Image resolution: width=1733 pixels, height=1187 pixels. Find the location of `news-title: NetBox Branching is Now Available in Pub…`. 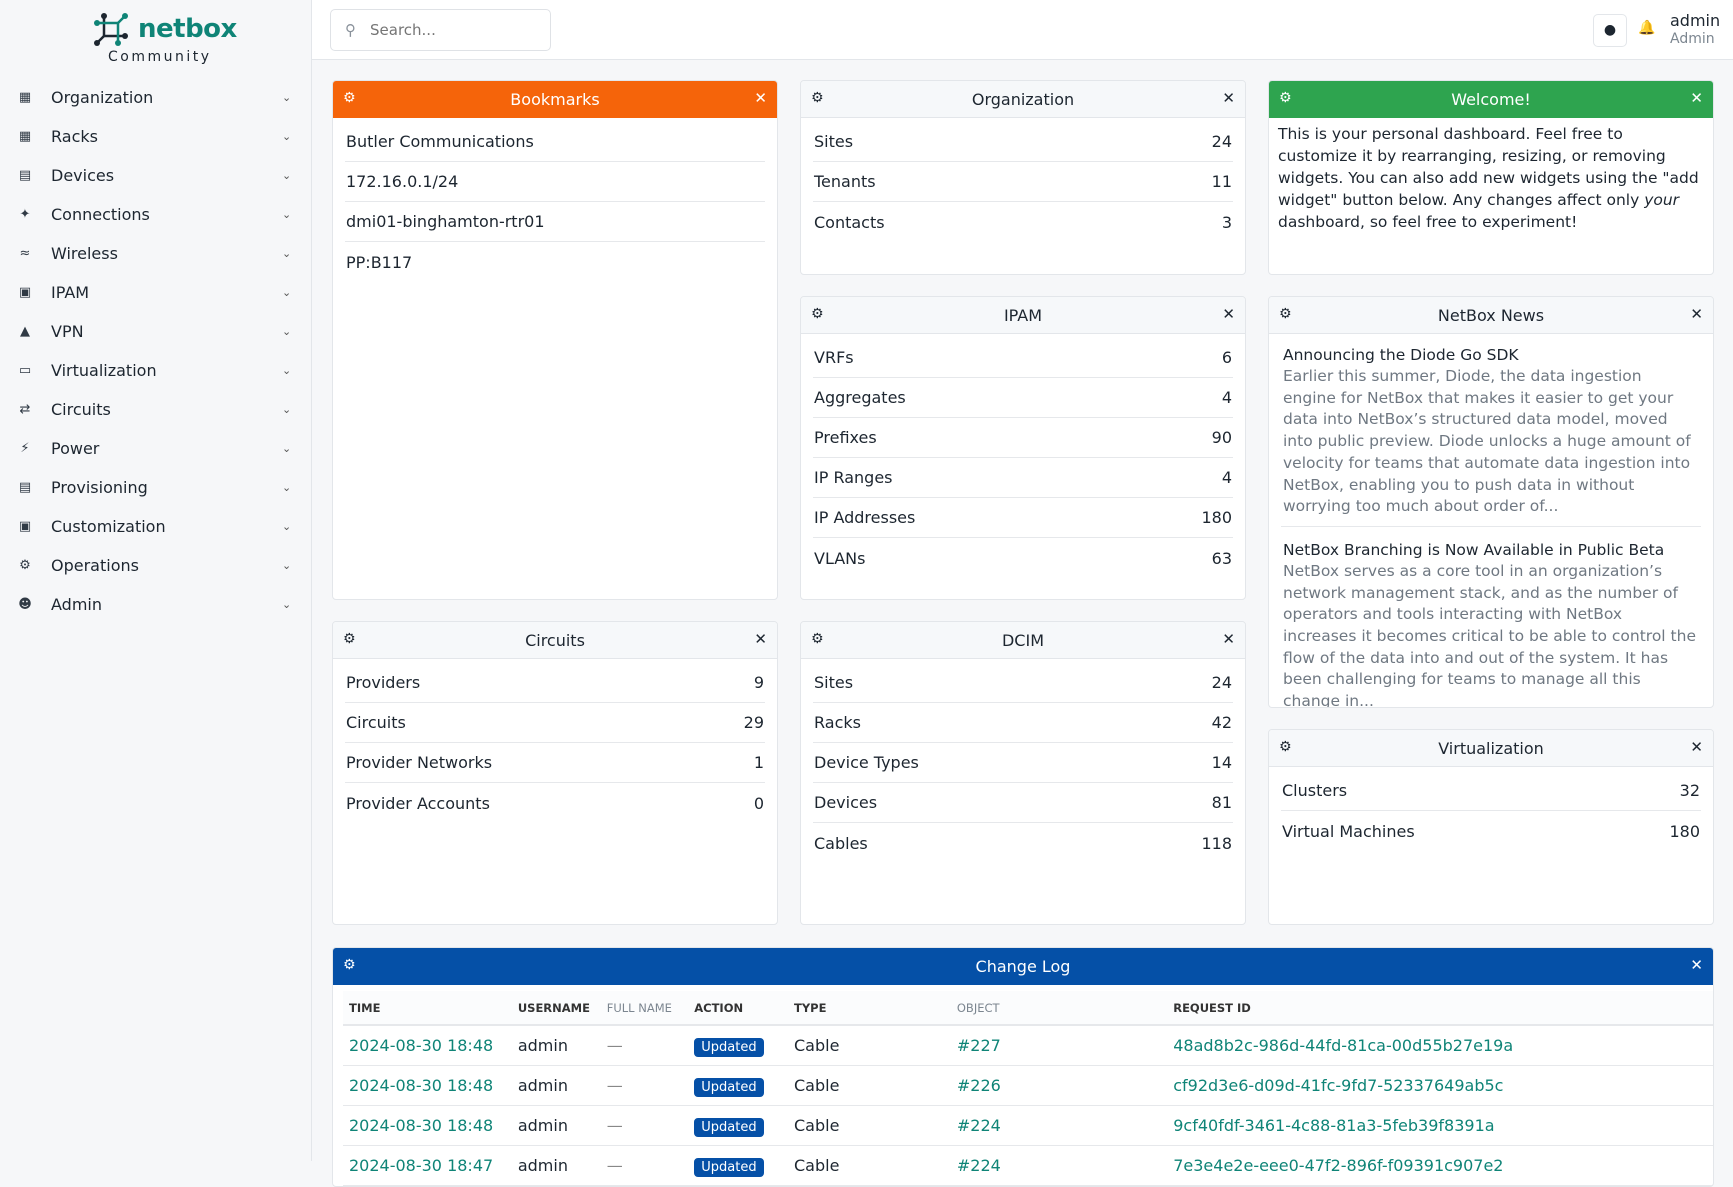

news-title: NetBox Branching is Now Available in Pub… is located at coordinates (1474, 549).